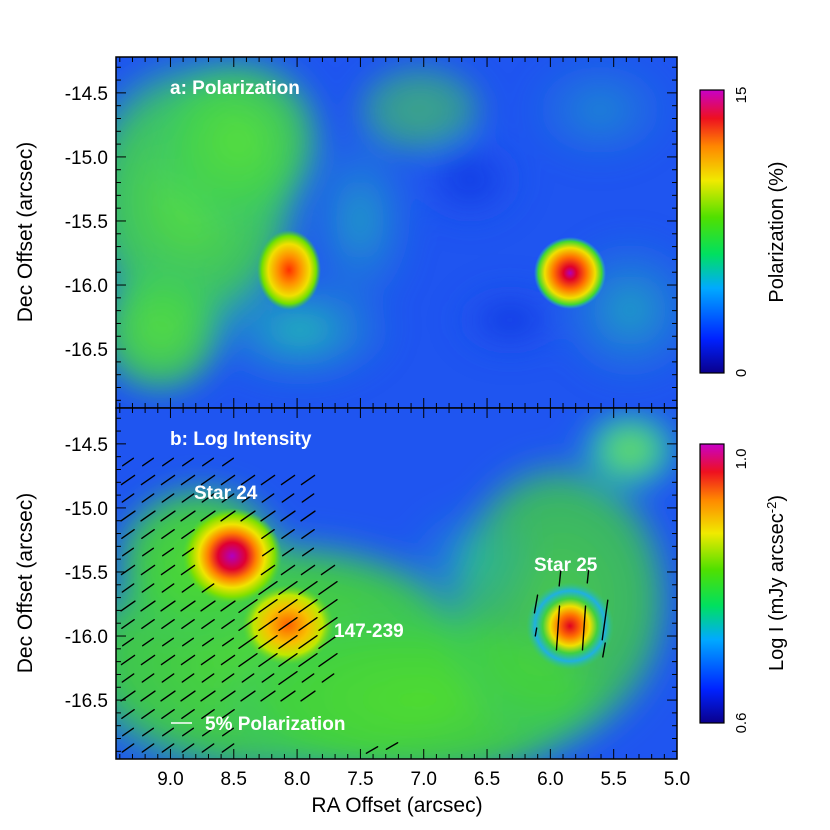 This screenshot has height=830, width=830. I want to click on panel-a-label: a: Polarization, so click(235, 88).